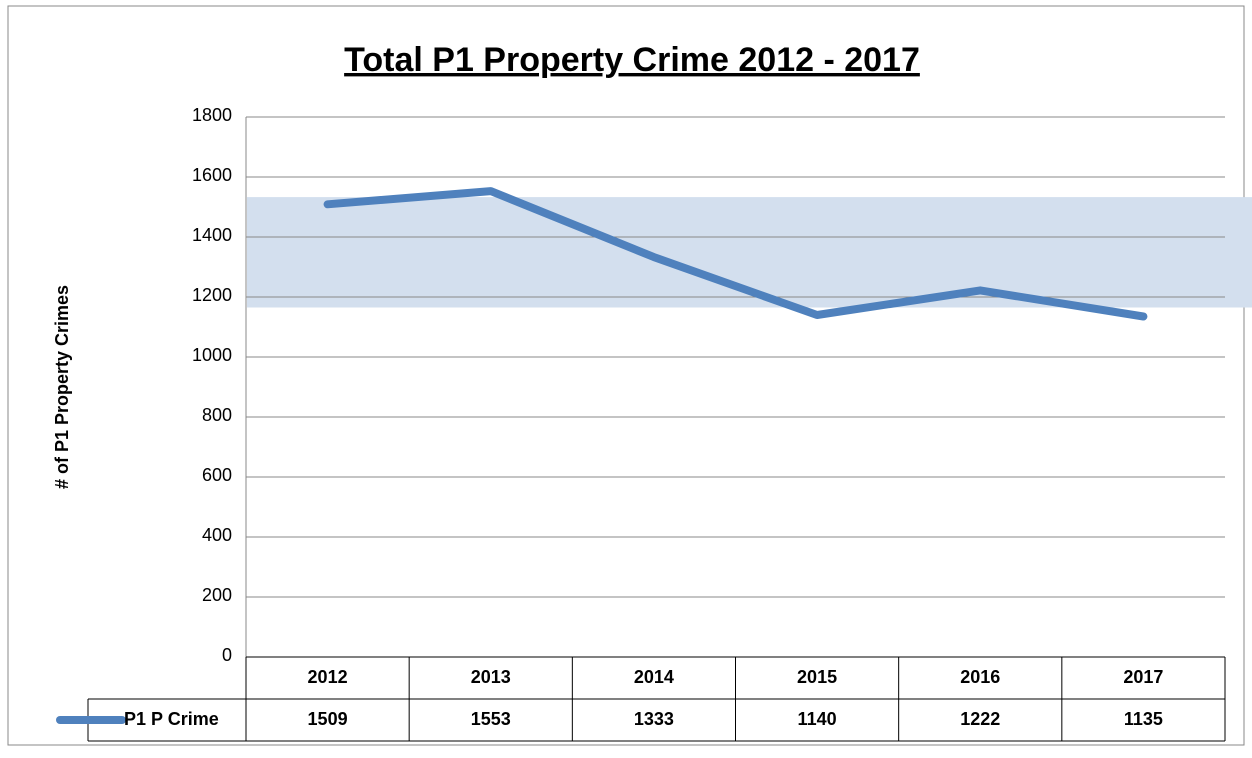 This screenshot has height=758, width=1252. I want to click on x-tick-label: 2016, so click(980, 677).